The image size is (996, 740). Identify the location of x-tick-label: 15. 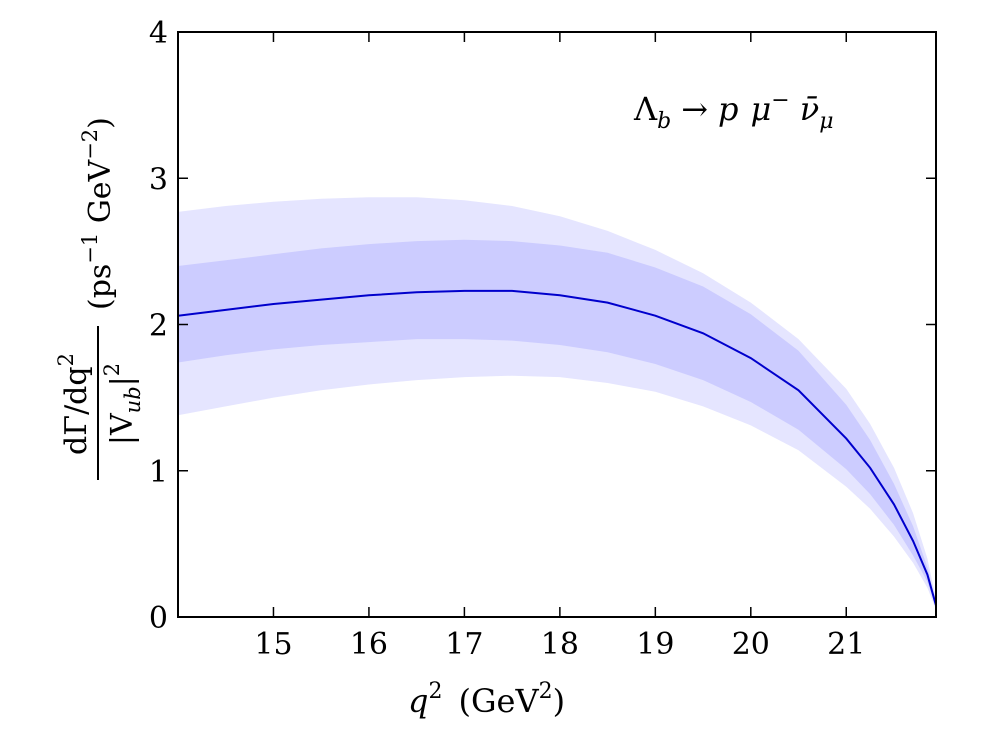
(273, 644).